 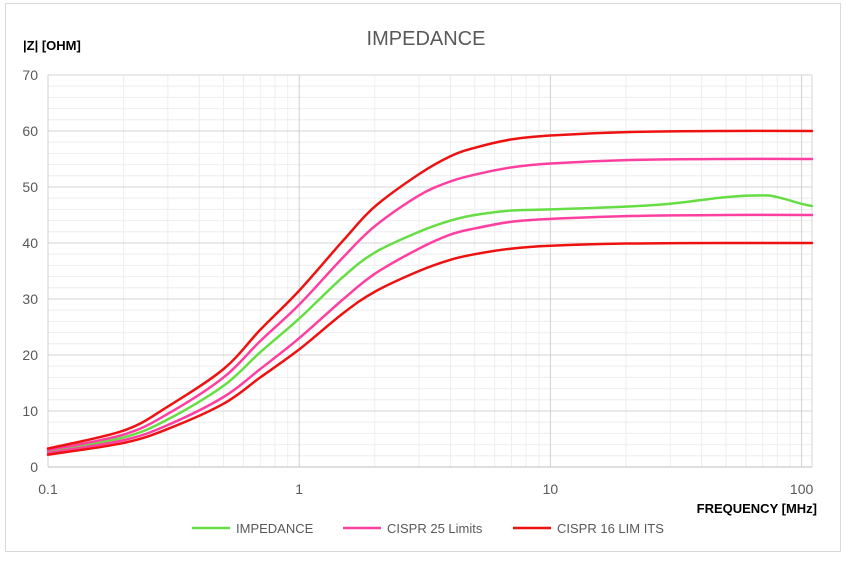 What do you see at coordinates (275, 528) in the screenshot?
I see `legend-label: IMPEDANCE` at bounding box center [275, 528].